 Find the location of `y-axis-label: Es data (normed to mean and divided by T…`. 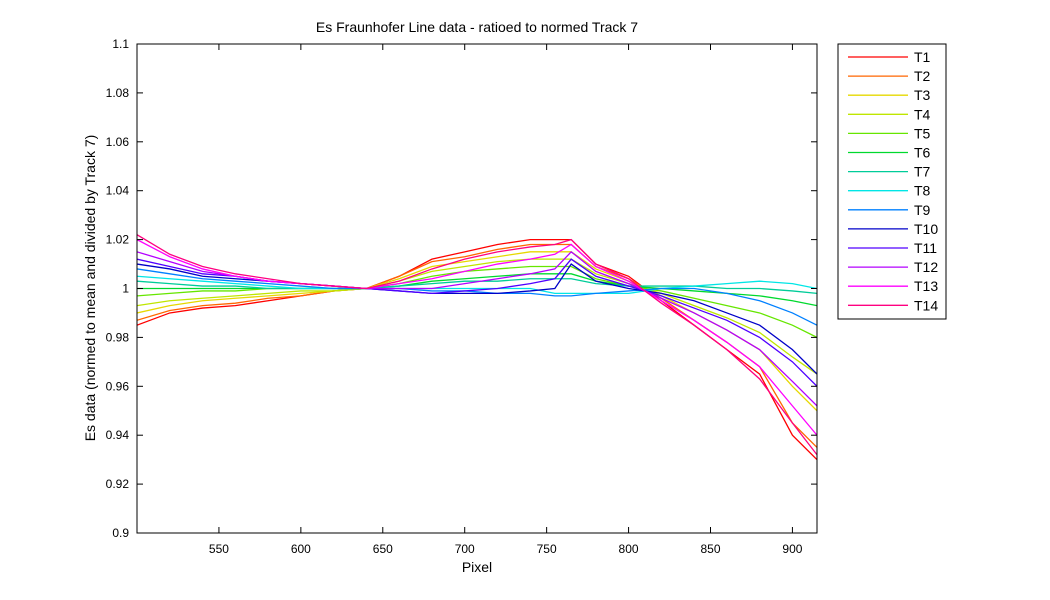

y-axis-label: Es data (normed to mean and divided by T… is located at coordinates (90, 288).